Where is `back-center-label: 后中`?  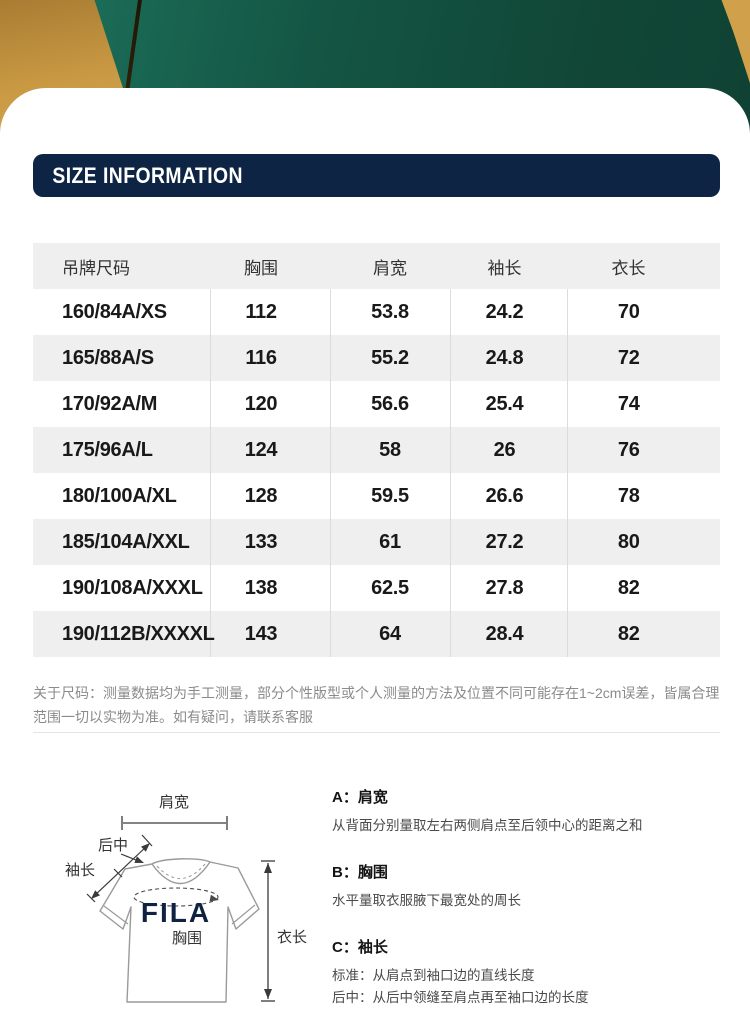
back-center-label: 后中 is located at coordinates (113, 845).